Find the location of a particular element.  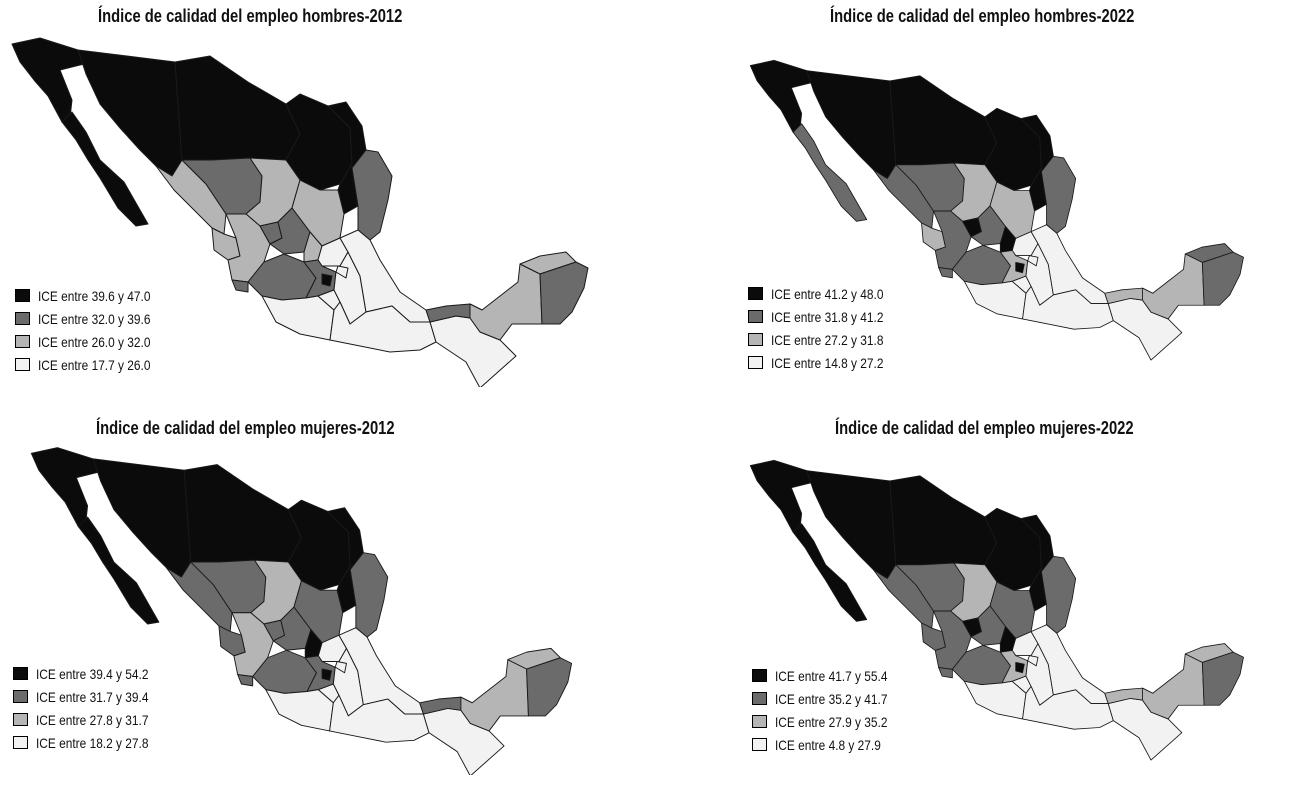

legend-item: ICE entre 31.8 y 41.2 is located at coordinates (825, 316).